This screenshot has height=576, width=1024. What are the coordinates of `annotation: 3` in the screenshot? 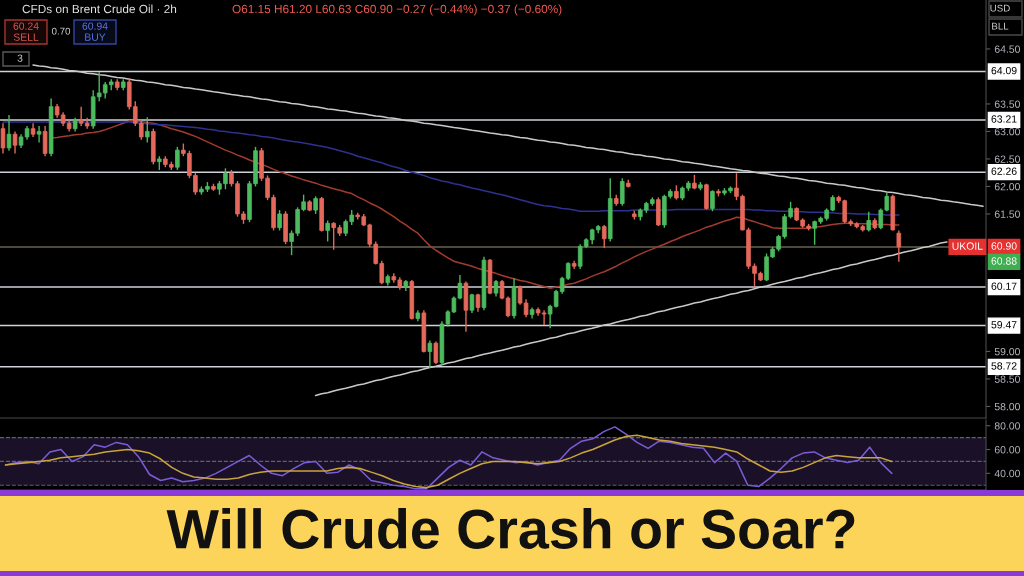 It's located at (20, 58).